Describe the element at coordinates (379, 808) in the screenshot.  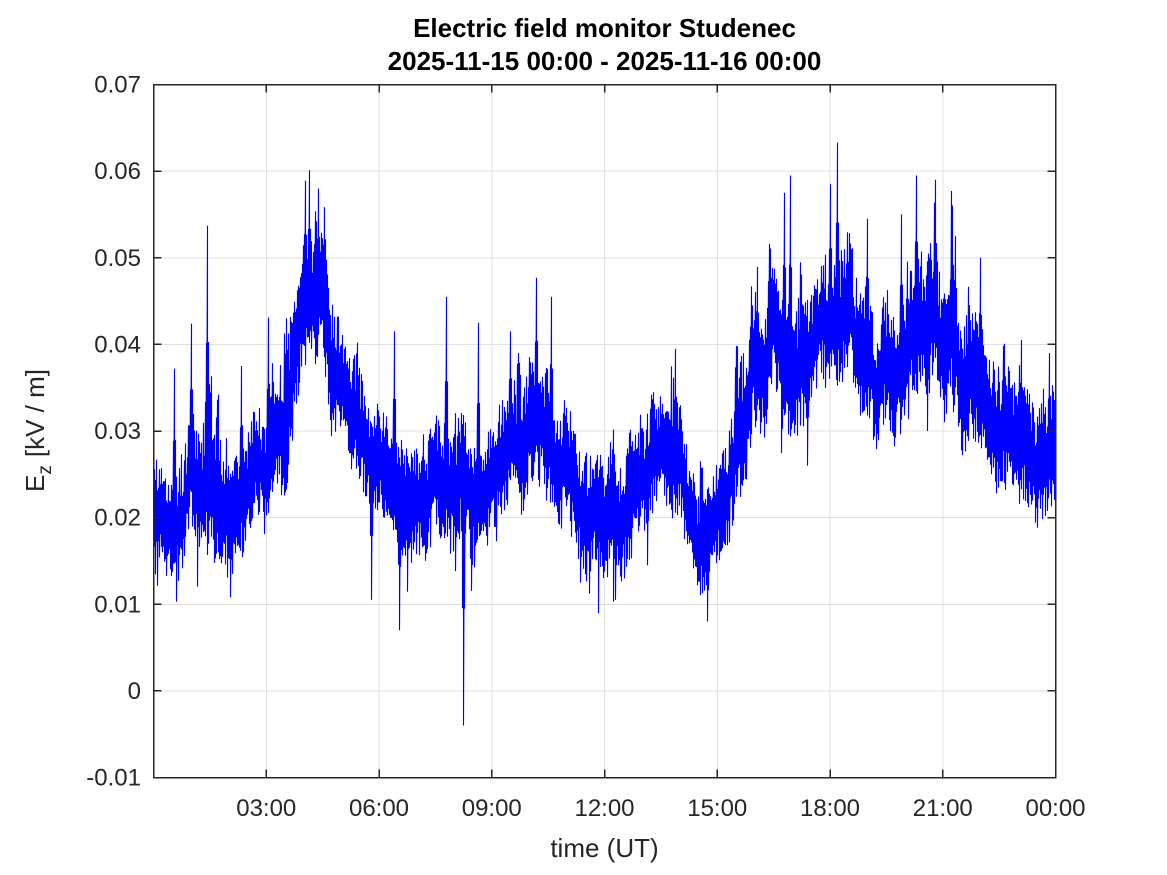
I see `x-tick-label: 06:00` at that location.